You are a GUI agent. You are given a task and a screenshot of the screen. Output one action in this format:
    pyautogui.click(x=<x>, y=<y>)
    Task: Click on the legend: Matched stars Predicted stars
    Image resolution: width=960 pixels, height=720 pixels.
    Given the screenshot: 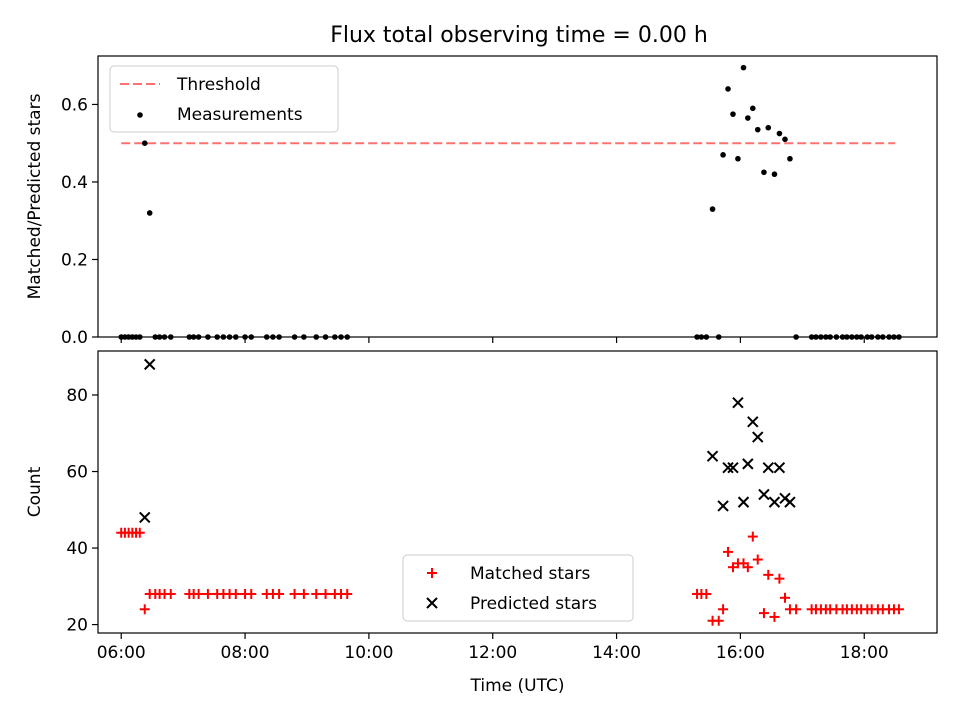 What is the action you would take?
    pyautogui.click(x=518, y=588)
    